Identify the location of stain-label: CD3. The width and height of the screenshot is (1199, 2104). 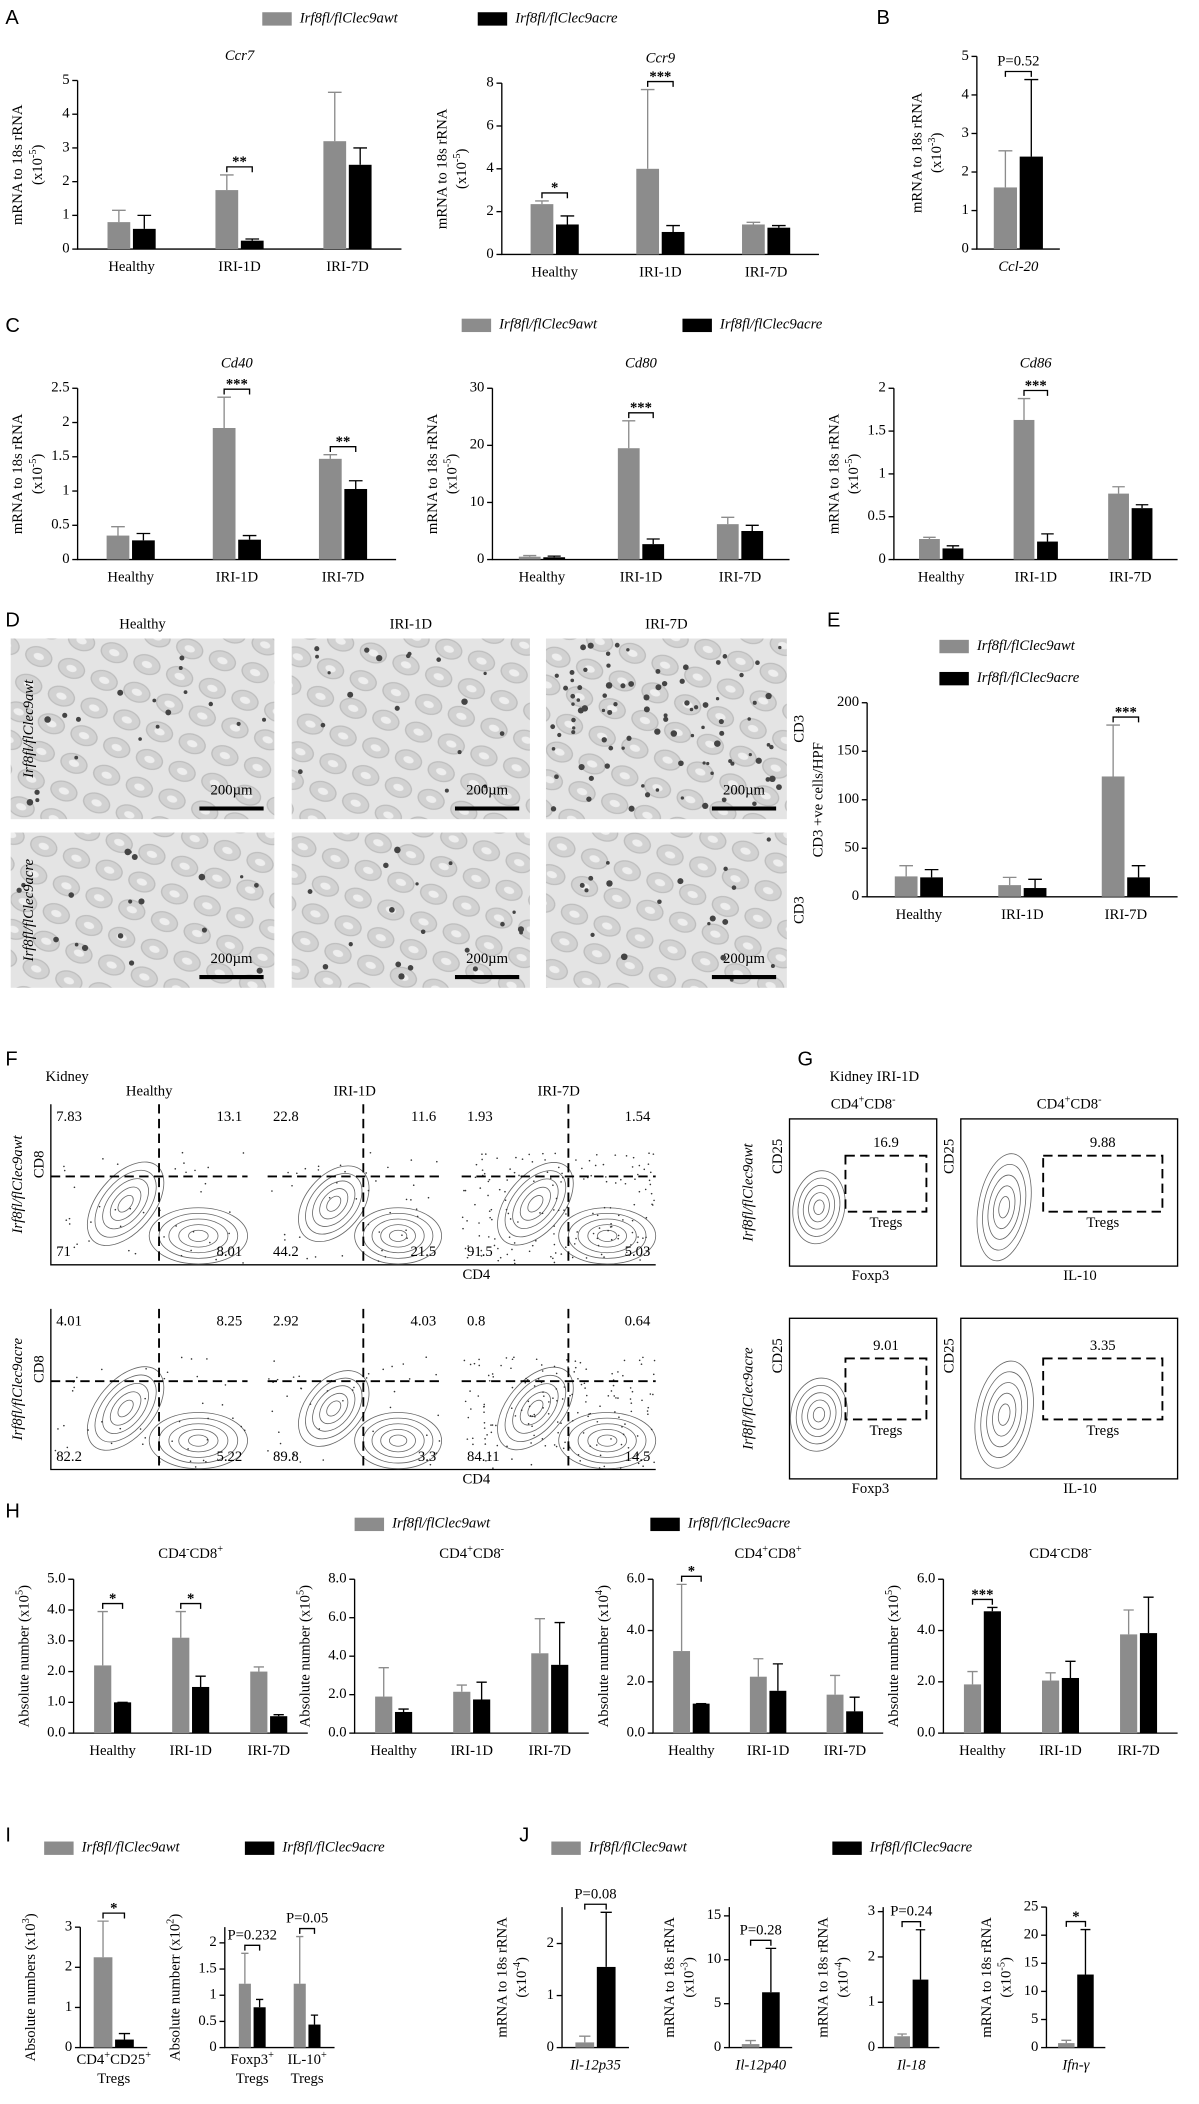
(800, 910).